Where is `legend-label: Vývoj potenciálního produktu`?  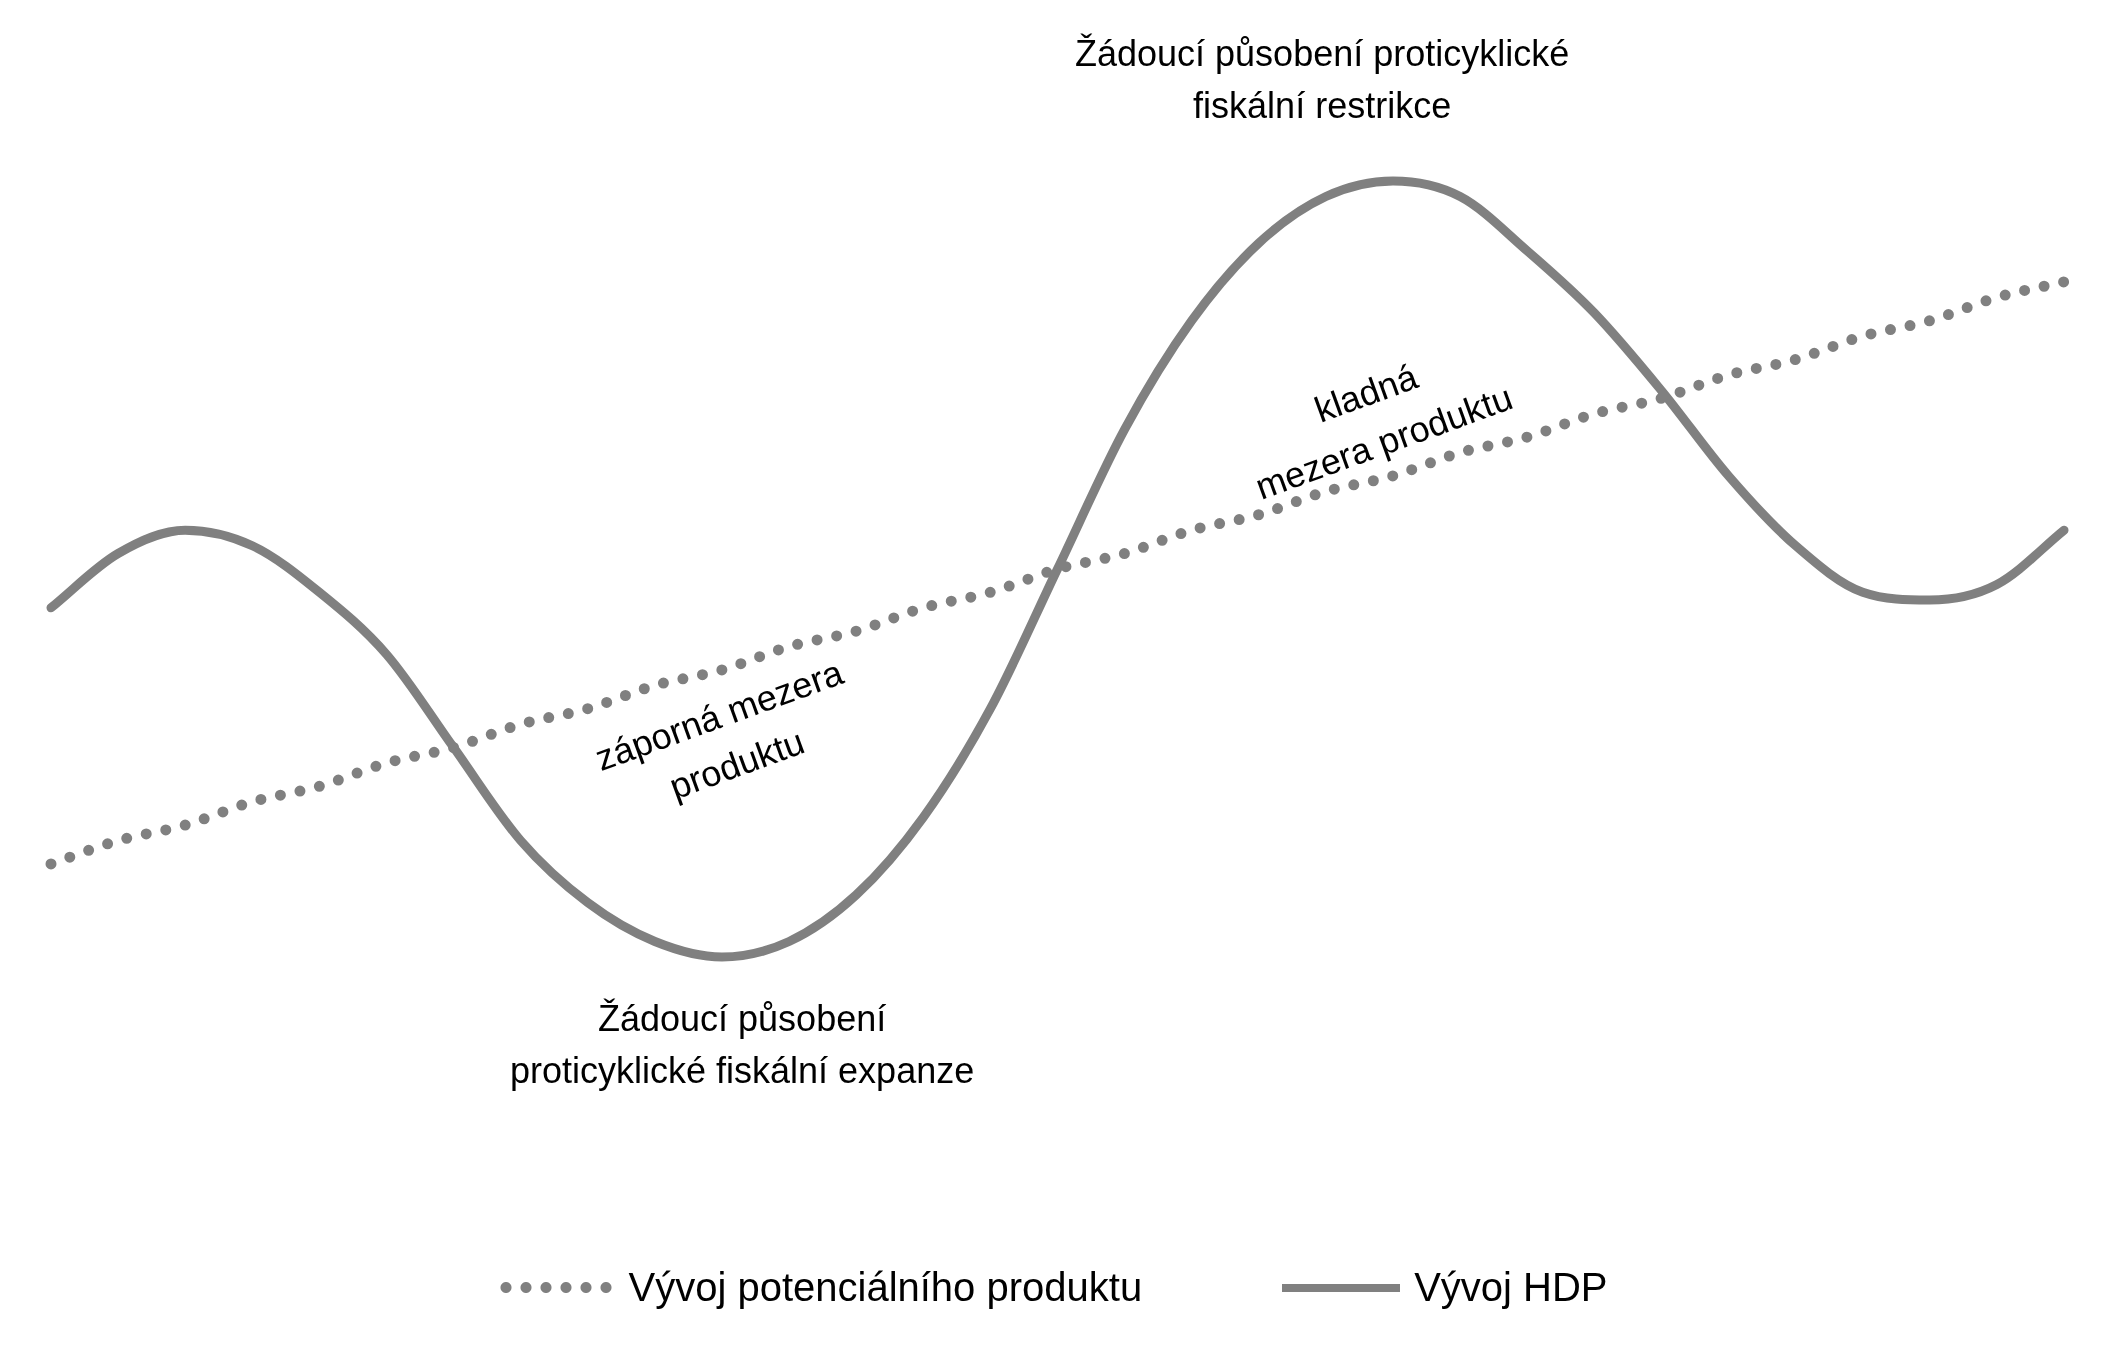 legend-label: Vývoj potenciálního produktu is located at coordinates (885, 1287).